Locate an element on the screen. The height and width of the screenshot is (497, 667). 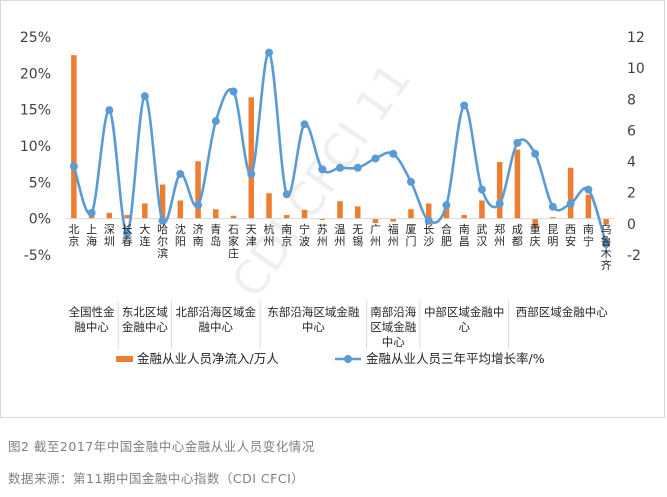
category-label: 南宁 is located at coordinates (588, 235).